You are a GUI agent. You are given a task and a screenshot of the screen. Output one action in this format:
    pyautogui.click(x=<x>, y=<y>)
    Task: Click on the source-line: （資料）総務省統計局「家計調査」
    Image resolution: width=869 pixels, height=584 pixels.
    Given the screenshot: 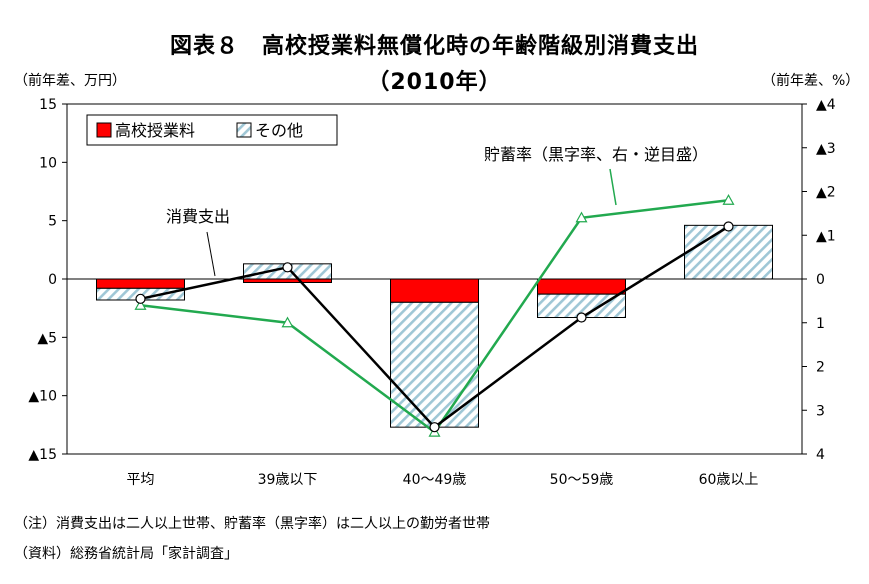 What is the action you would take?
    pyautogui.click(x=126, y=554)
    